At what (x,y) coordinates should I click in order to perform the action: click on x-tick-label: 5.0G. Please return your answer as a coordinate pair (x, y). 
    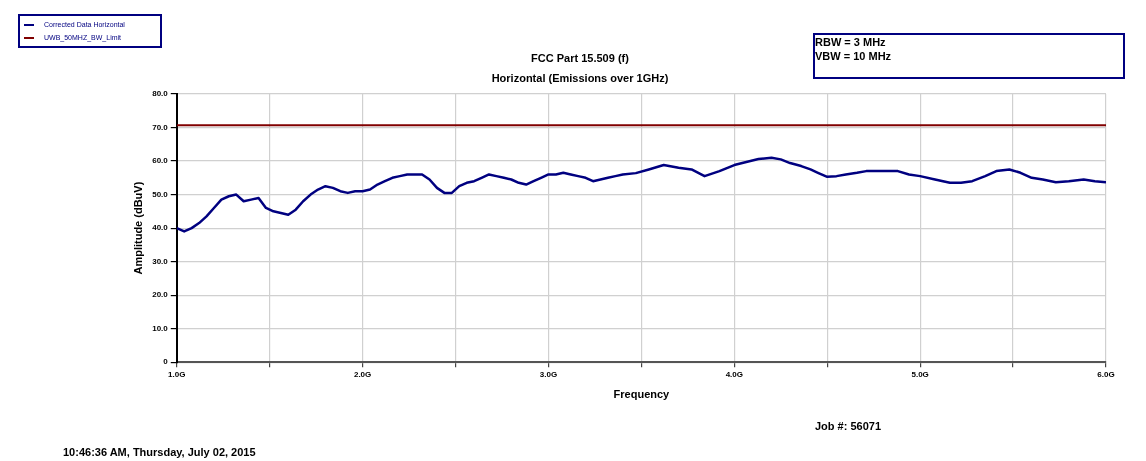
    Looking at the image, I should click on (920, 375).